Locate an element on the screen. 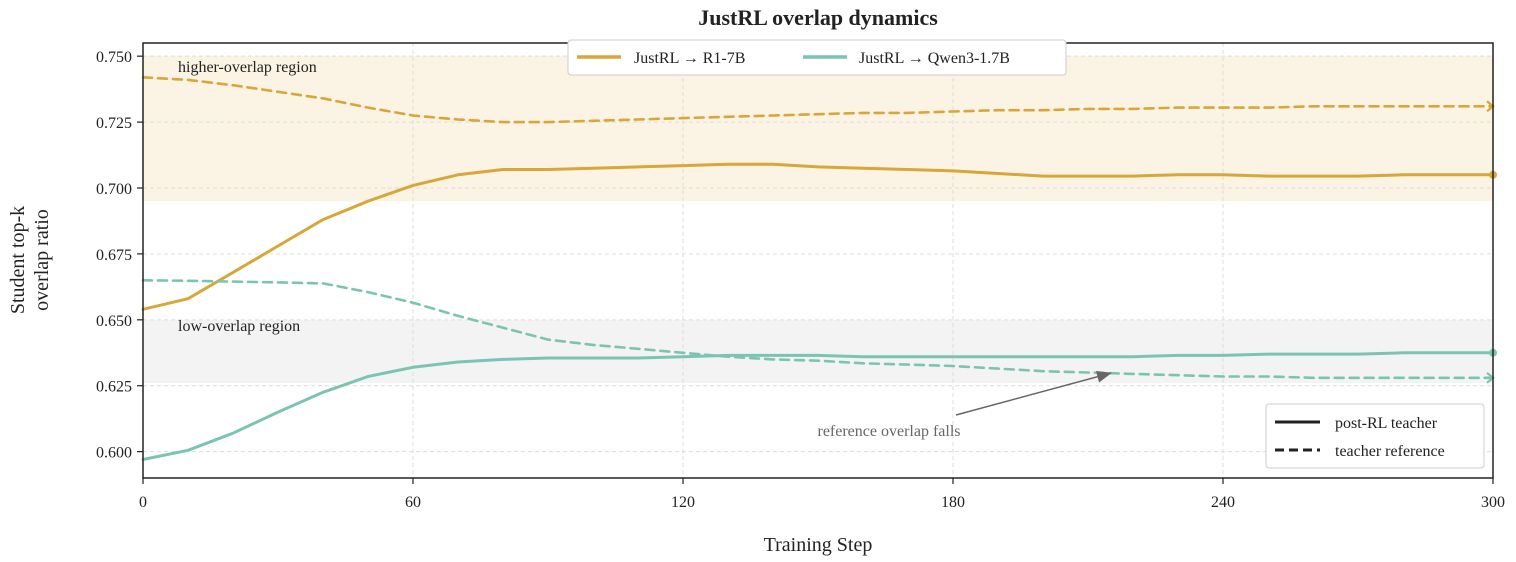 Image resolution: width=1516 pixels, height=562 pixels. annotation: reference overlap falls is located at coordinates (964, 405).